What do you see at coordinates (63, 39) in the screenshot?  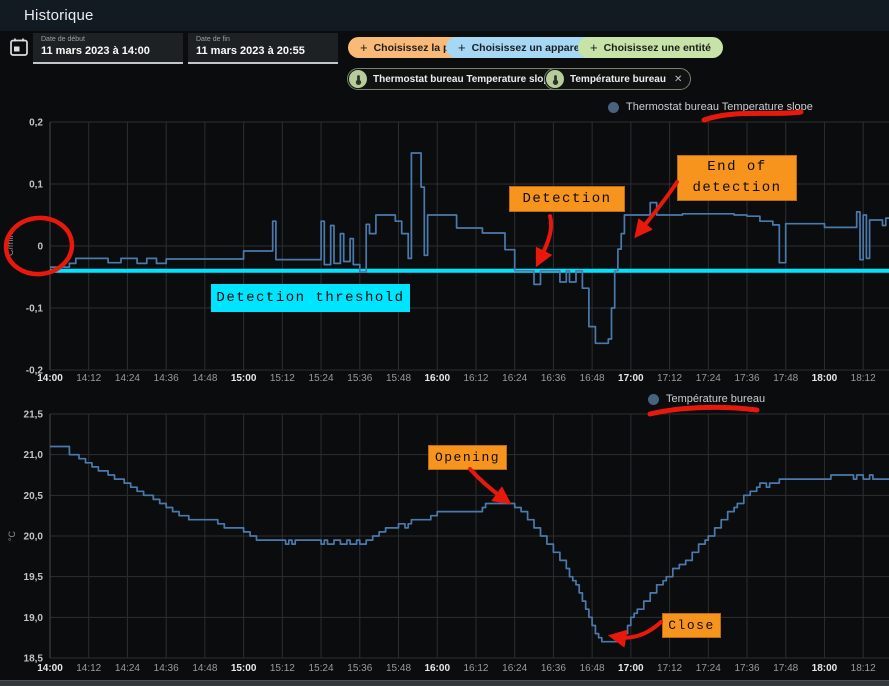 I see `start-date-label: Date de début` at bounding box center [63, 39].